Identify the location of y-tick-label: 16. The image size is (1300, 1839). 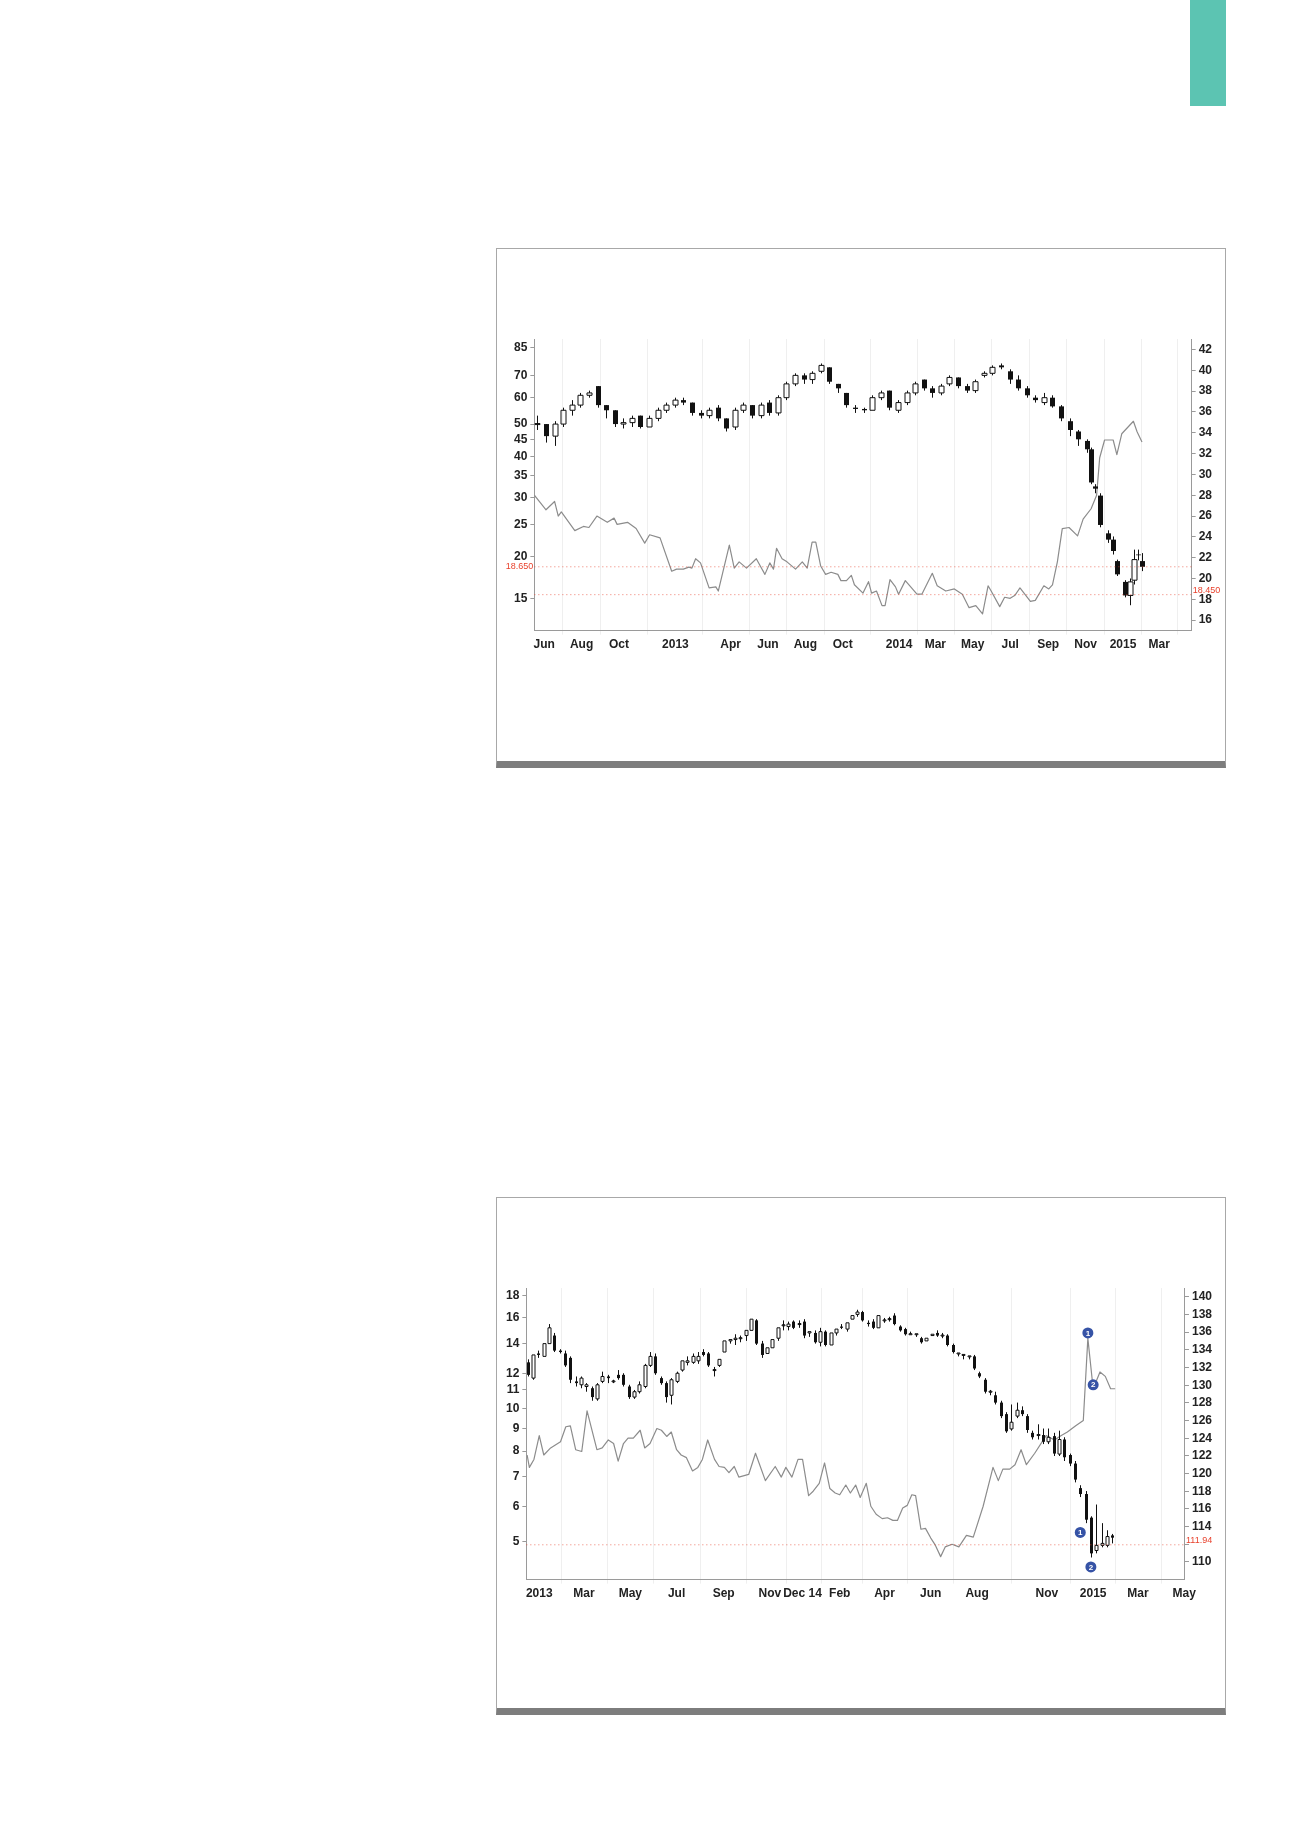
(512, 1317).